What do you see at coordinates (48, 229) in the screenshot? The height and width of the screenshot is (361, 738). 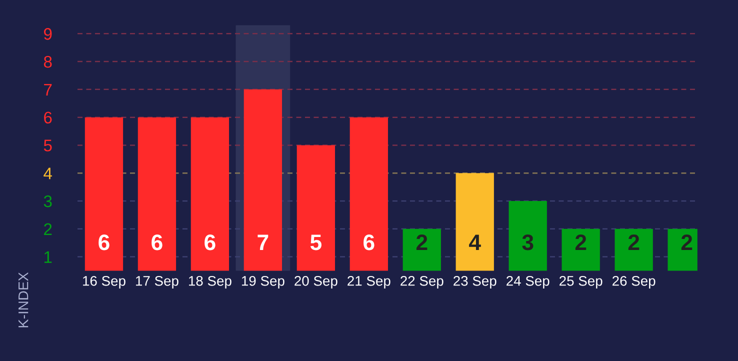 I see `y-tick-label: 2` at bounding box center [48, 229].